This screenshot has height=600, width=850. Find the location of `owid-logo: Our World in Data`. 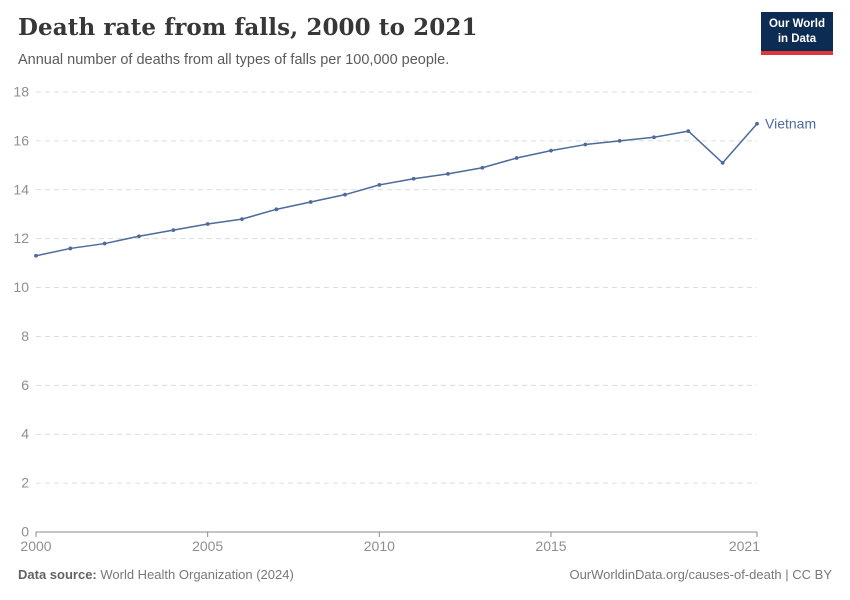

owid-logo: Our World in Data is located at coordinates (796, 33).